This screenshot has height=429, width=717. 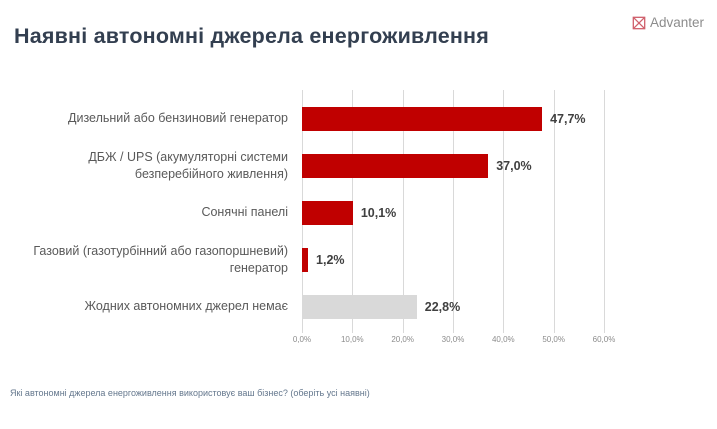 I want to click on category-label: Дизельний або бензиновий генератор, so click(x=178, y=118).